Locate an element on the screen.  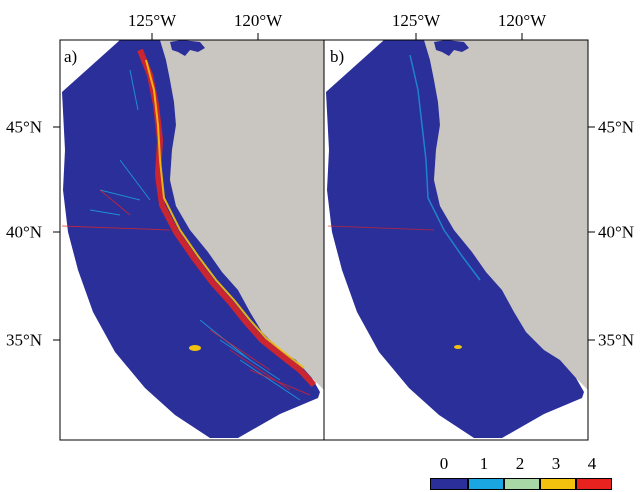
panel-b-yellow-patch is located at coordinates (458, 347).